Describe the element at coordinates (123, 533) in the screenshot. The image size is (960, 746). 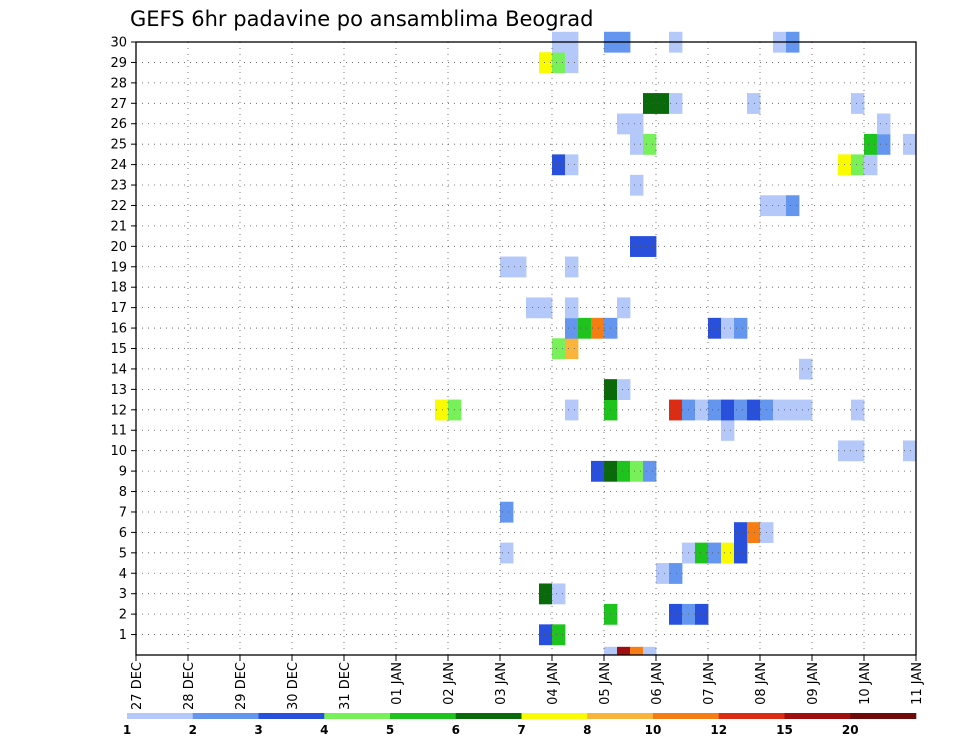
I see `y-tick-label: 6` at that location.